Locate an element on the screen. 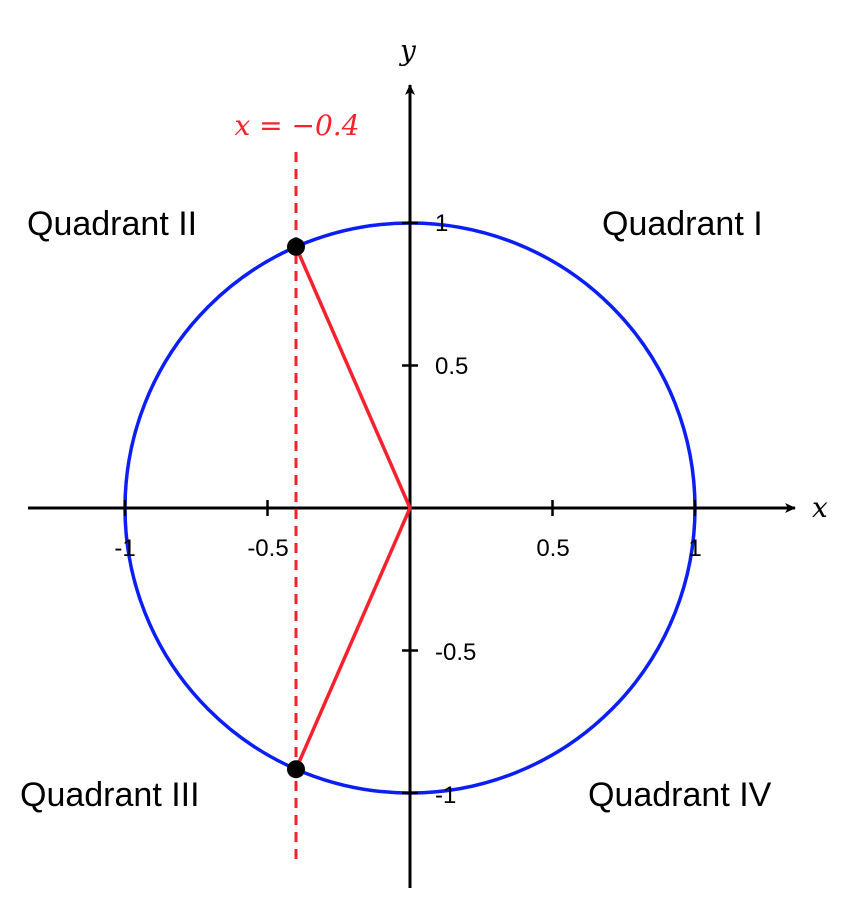 This screenshot has width=860, height=920. x-axis-label: x is located at coordinates (820, 507).